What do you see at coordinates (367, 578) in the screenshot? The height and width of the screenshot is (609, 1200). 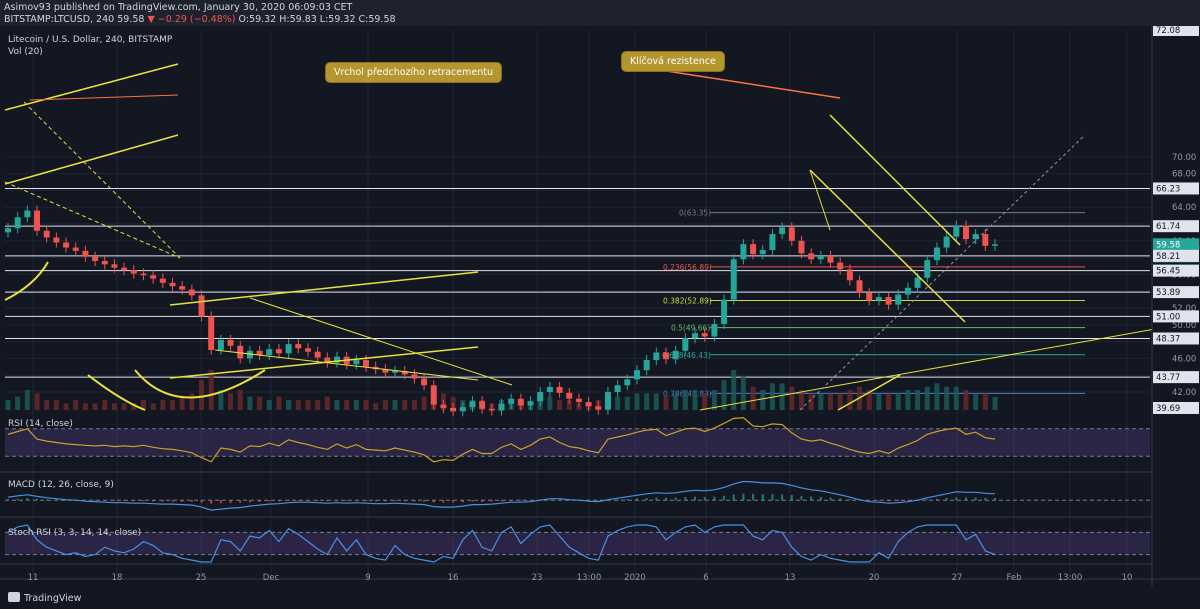 I see `x-tick-label: 9` at bounding box center [367, 578].